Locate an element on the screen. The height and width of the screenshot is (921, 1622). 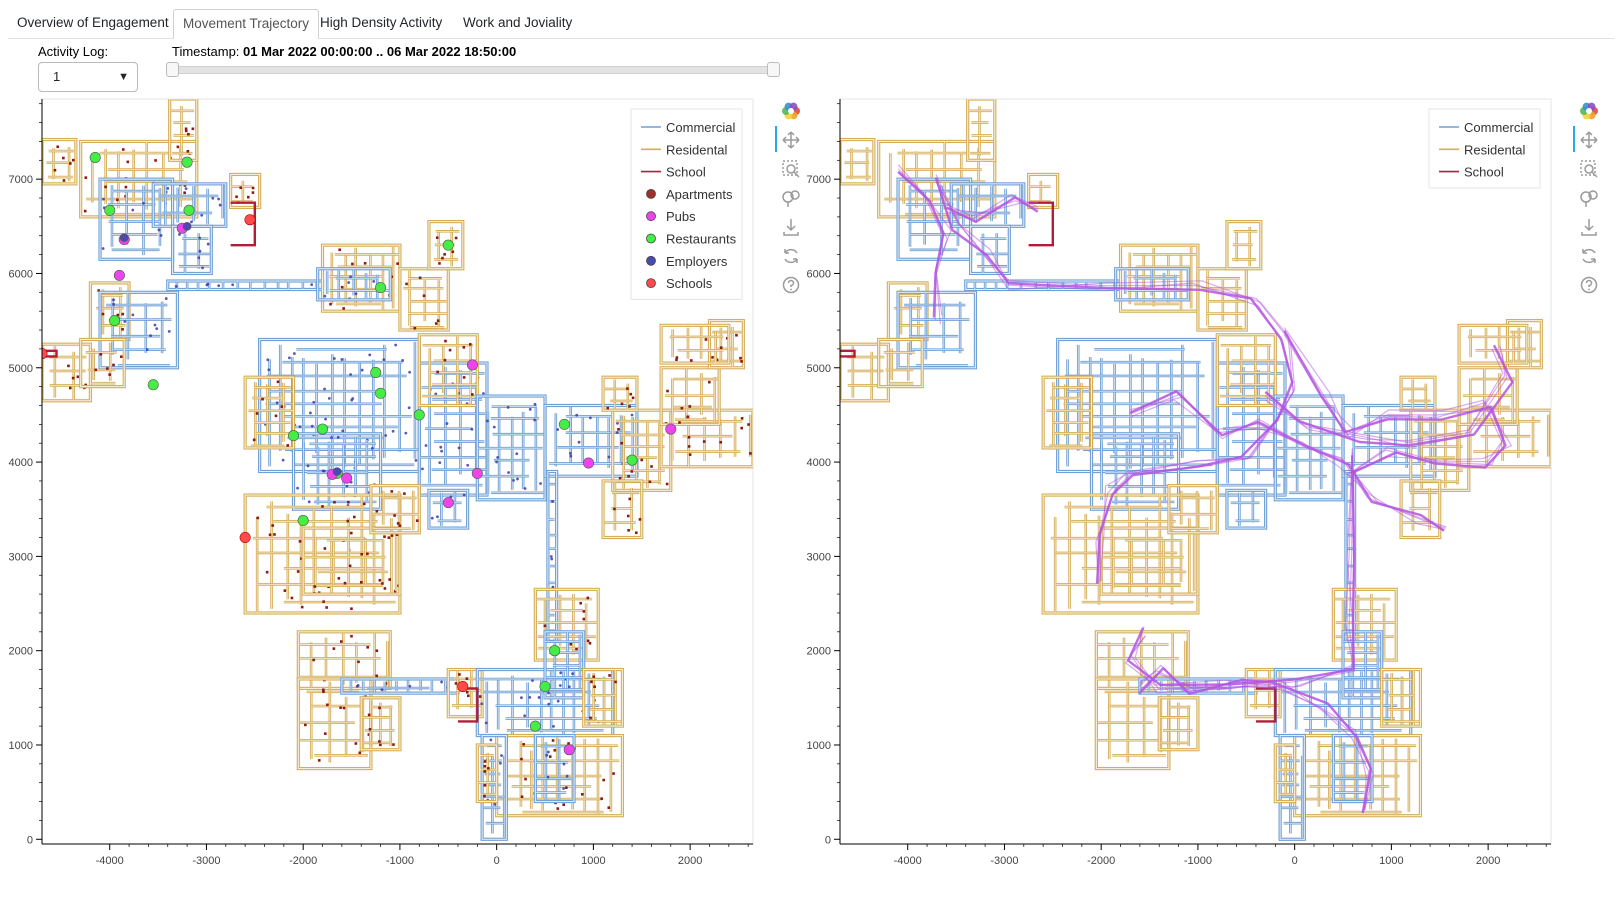
timestamp-range-slider is located at coordinates (473, 69).